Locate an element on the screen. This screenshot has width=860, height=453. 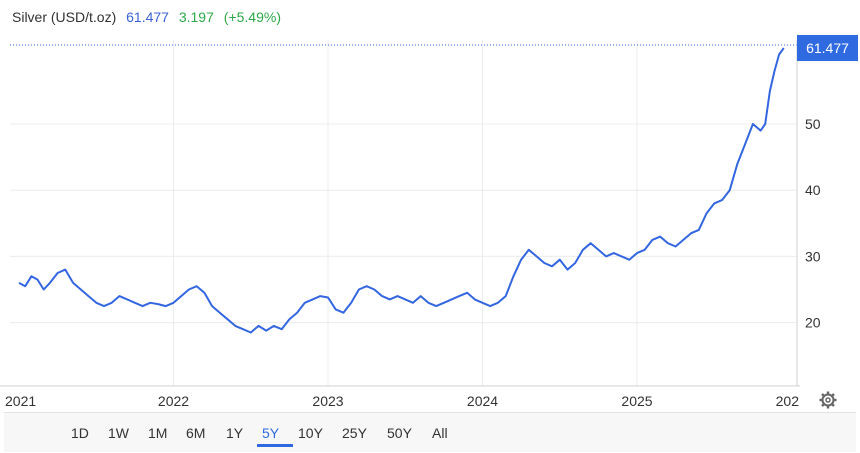
timeframe-all-button: All is located at coordinates (440, 433).